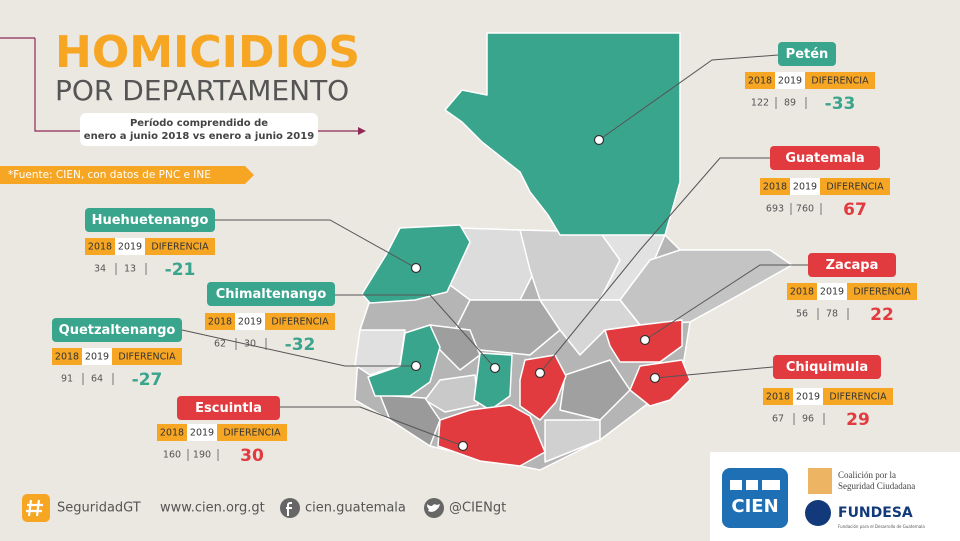 The width and height of the screenshot is (960, 541). Describe the element at coordinates (433, 508) in the screenshot. I see `twitter-bird` at that location.